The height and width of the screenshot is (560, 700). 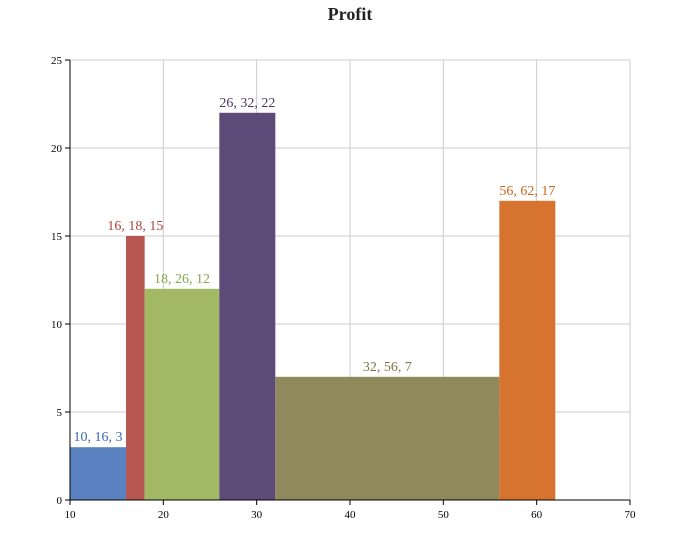 I want to click on x-tick-label: 40, so click(x=351, y=515).